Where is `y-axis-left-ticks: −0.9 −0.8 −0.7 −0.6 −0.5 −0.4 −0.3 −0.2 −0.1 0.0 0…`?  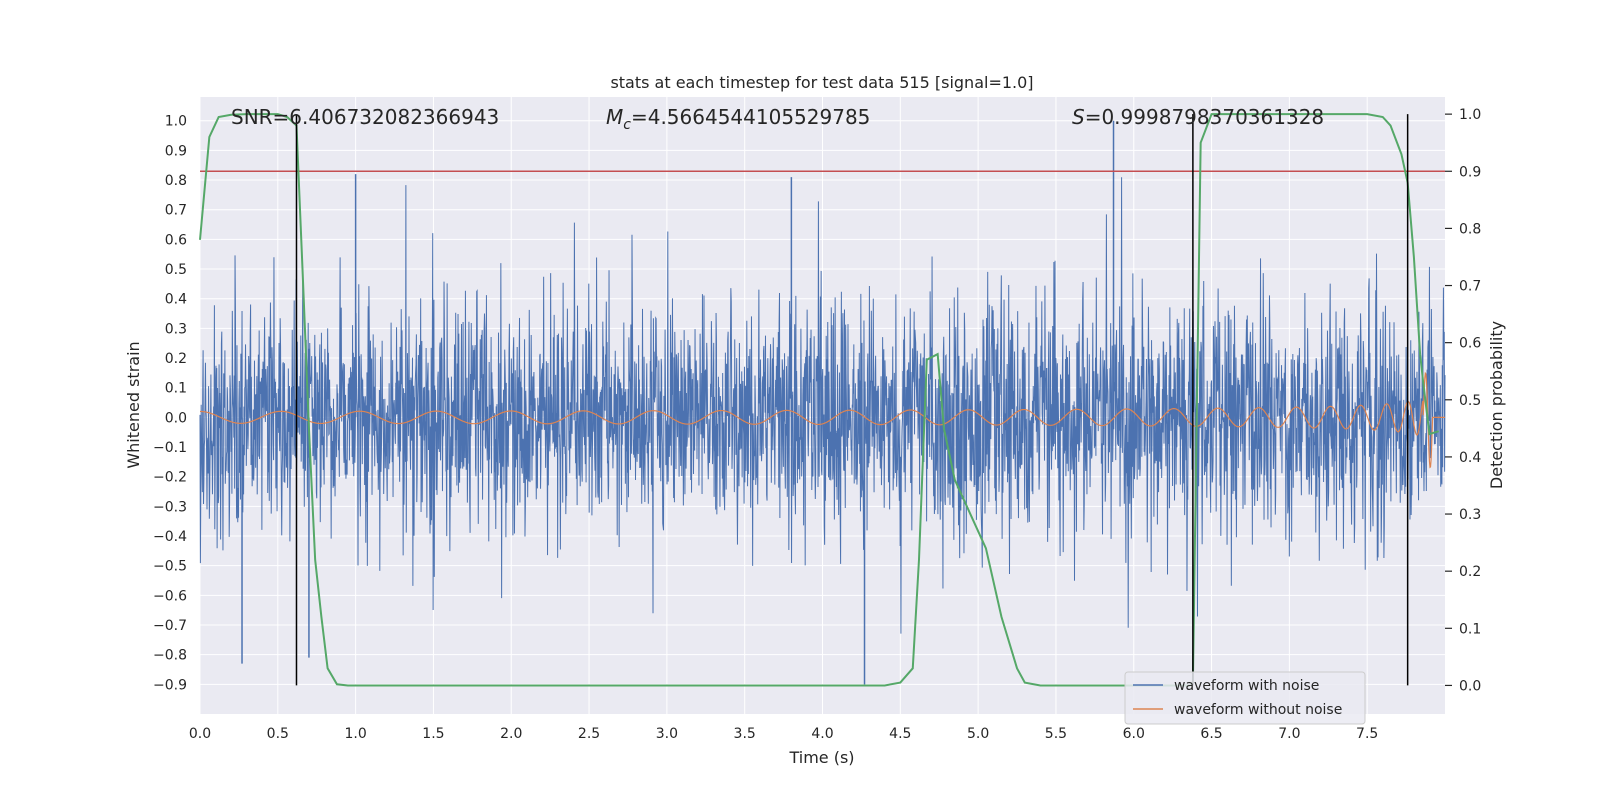 y-axis-left-ticks: −0.9 −0.8 −0.7 −0.6 −0.5 −0.4 −0.3 −0.2 −0.1 0.0 0… is located at coordinates (170, 404).